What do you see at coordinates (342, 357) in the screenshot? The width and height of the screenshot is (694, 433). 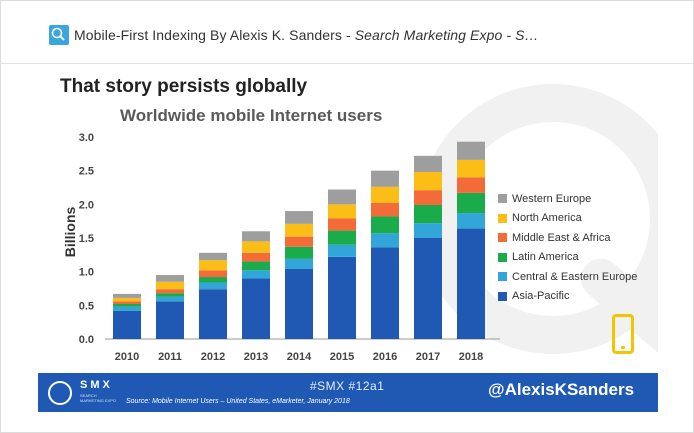 I see `x-tick-label: 2015` at bounding box center [342, 357].